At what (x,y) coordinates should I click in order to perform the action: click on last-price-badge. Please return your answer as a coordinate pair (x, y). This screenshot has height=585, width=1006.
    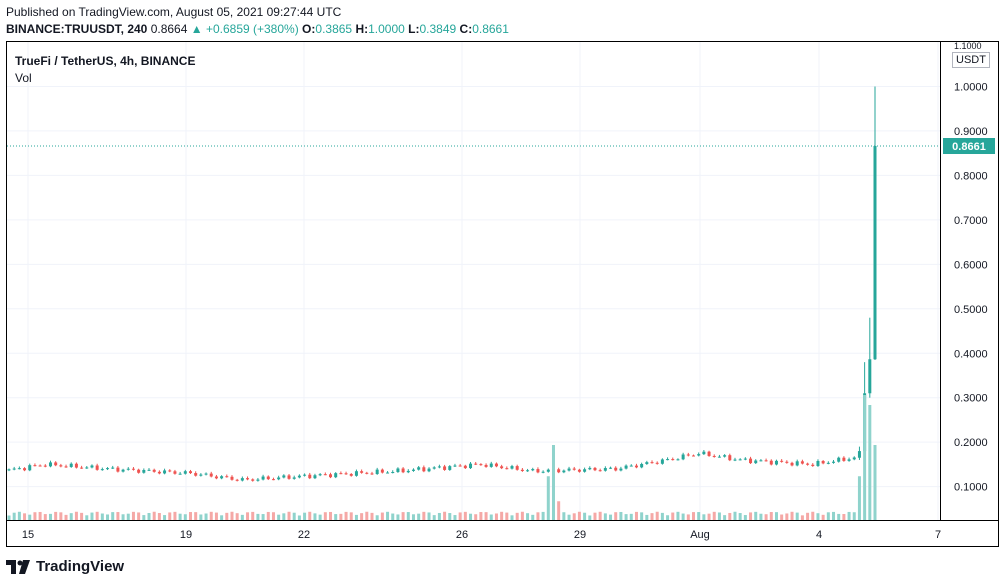
    Looking at the image, I should click on (969, 146).